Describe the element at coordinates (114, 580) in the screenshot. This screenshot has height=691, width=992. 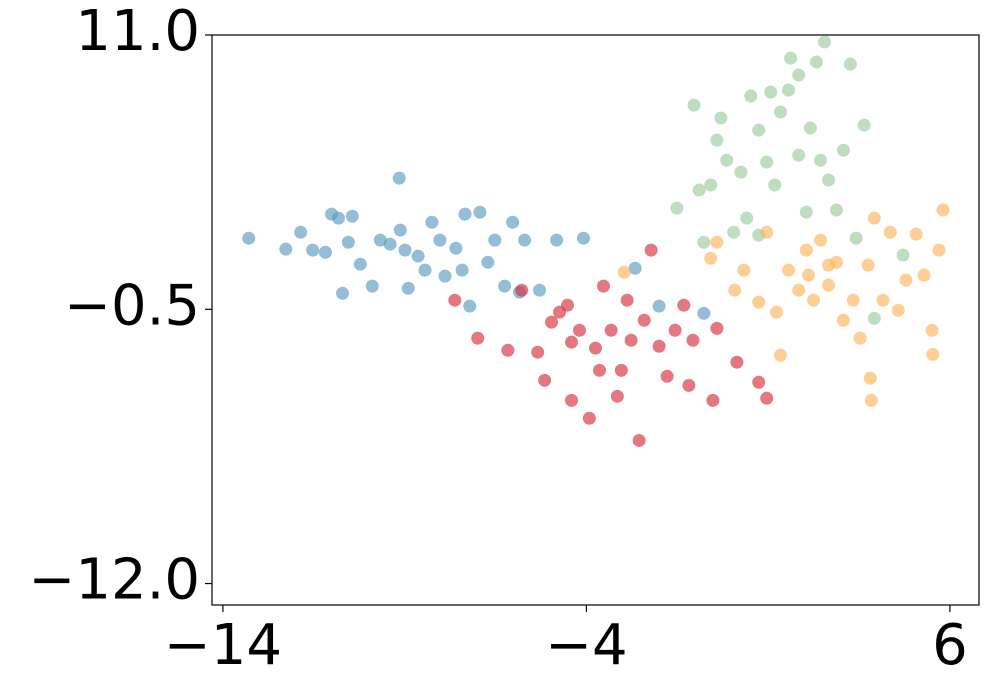
I see `y-tick-label: −12.0` at that location.